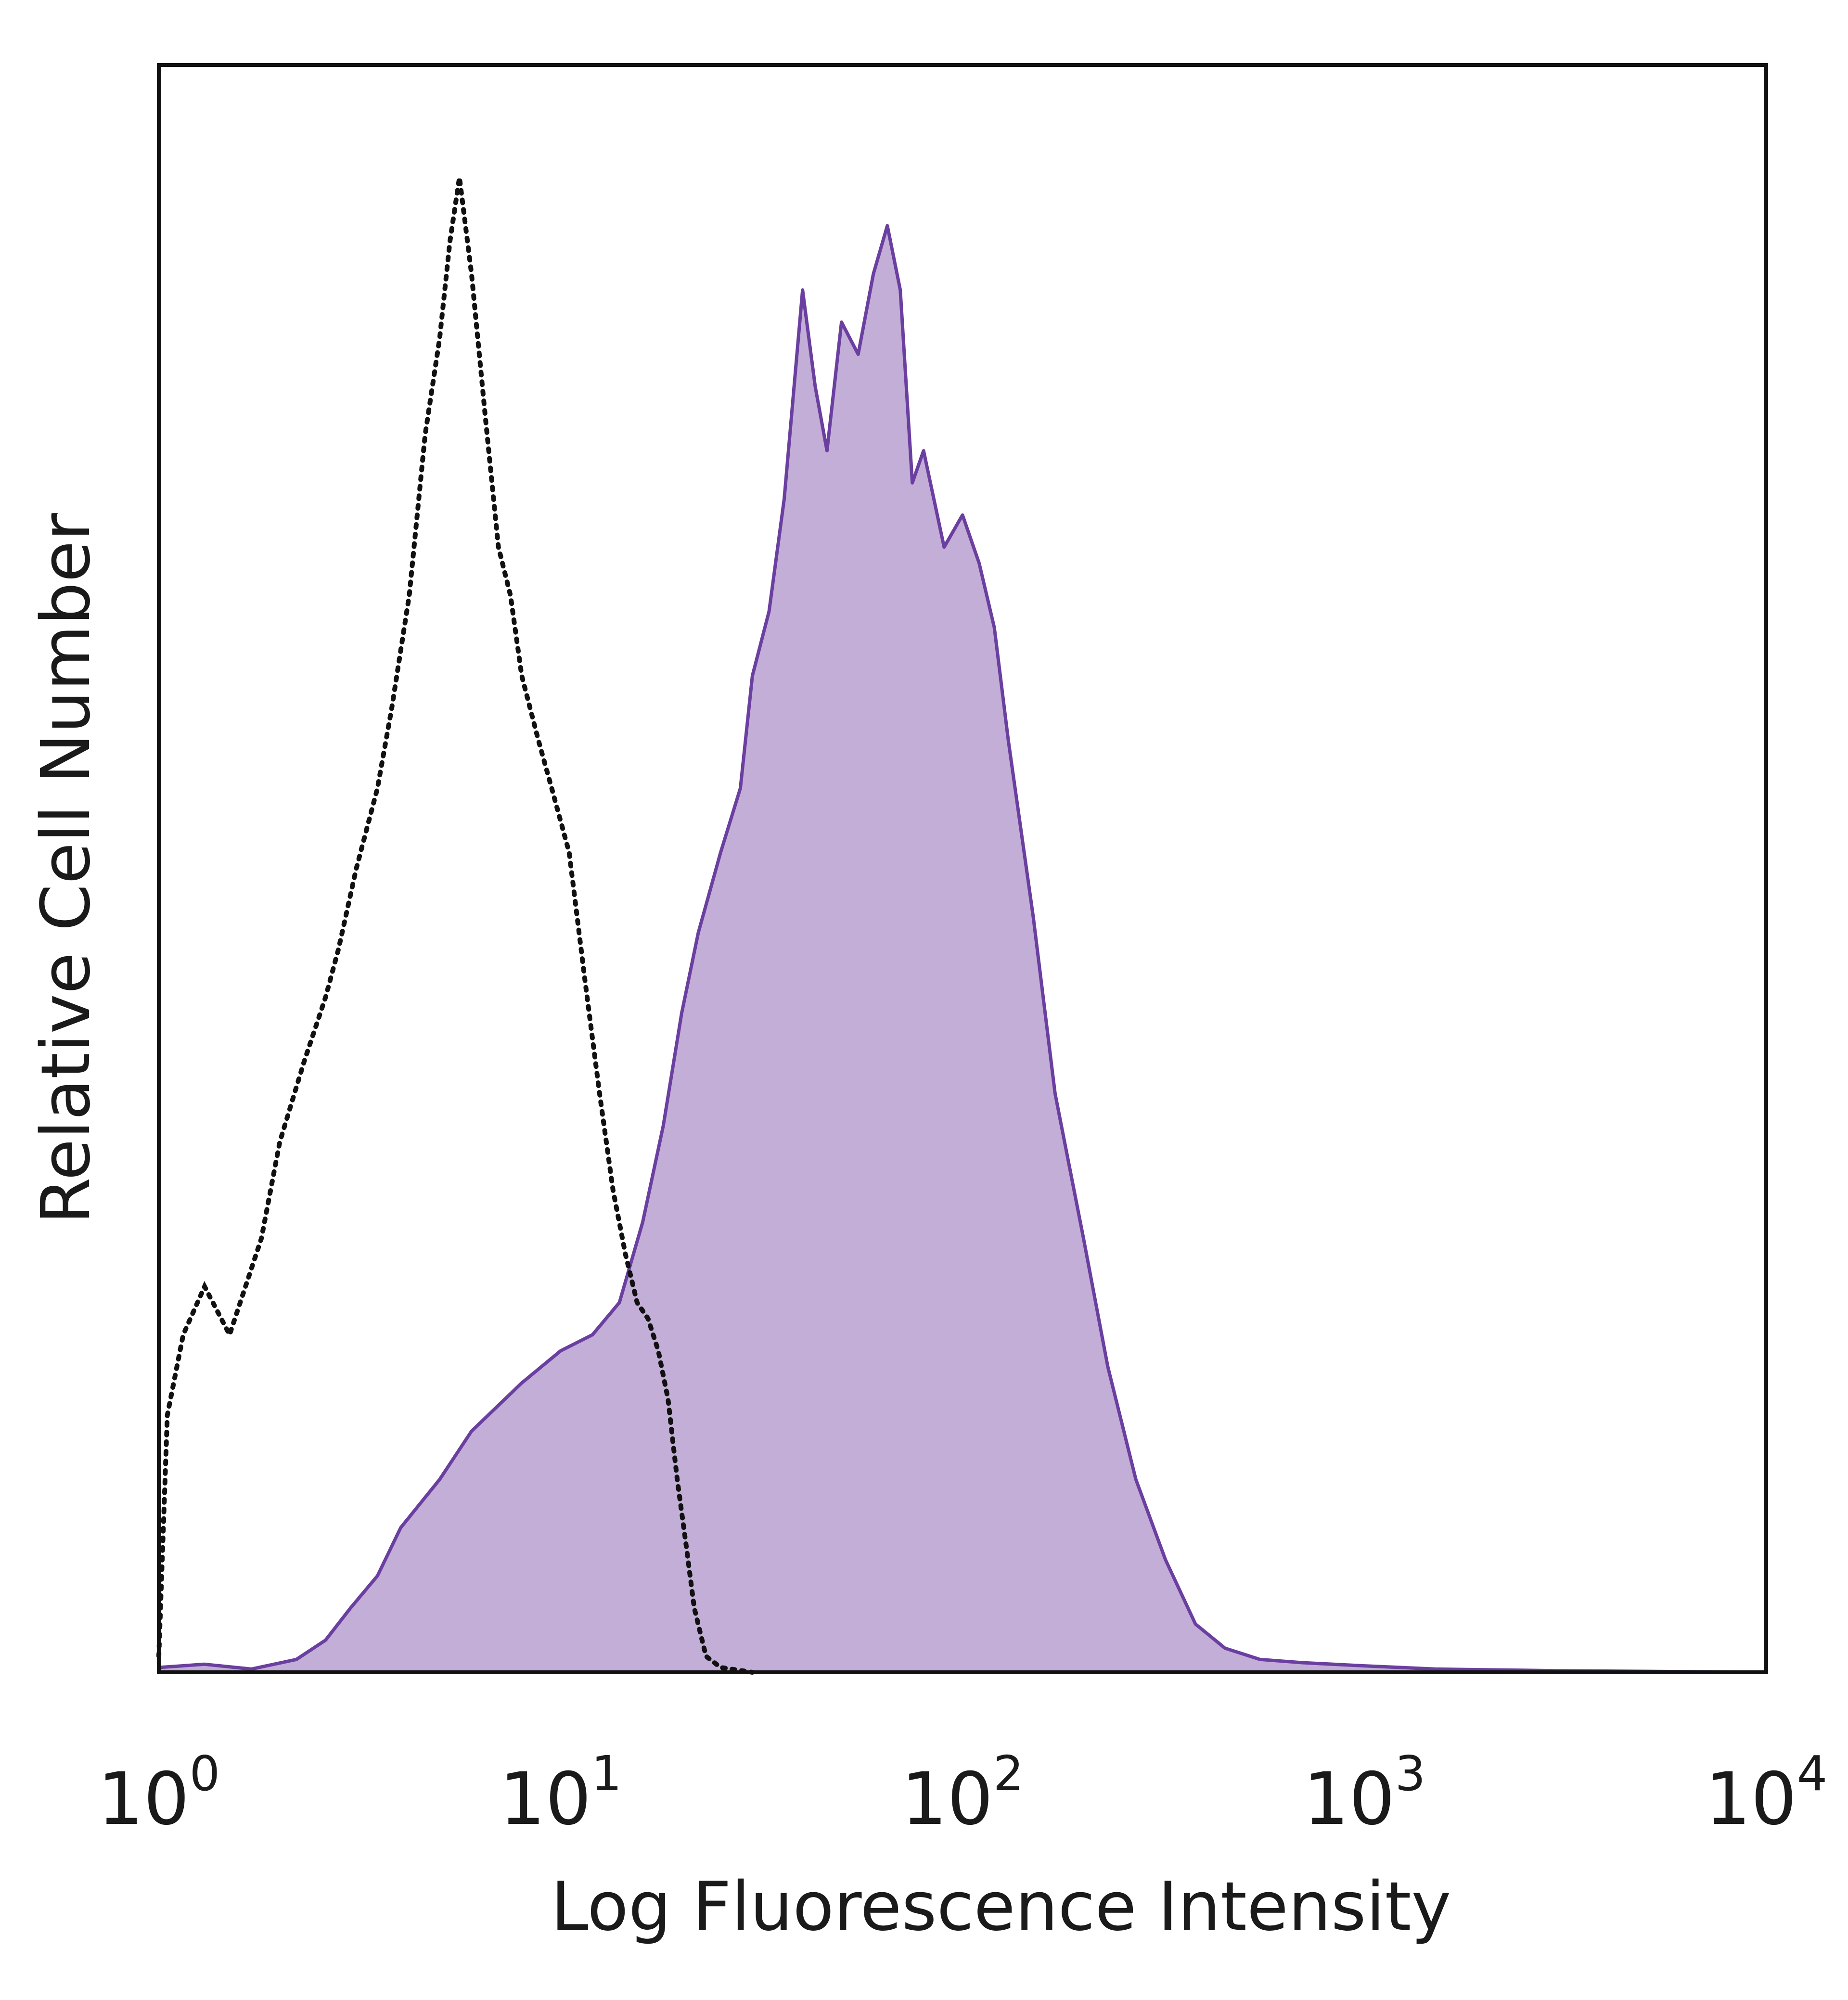 This screenshot has width=1848, height=2000. Describe the element at coordinates (66, 868) in the screenshot. I see `y-axis-title: Relative Cell Number` at that location.